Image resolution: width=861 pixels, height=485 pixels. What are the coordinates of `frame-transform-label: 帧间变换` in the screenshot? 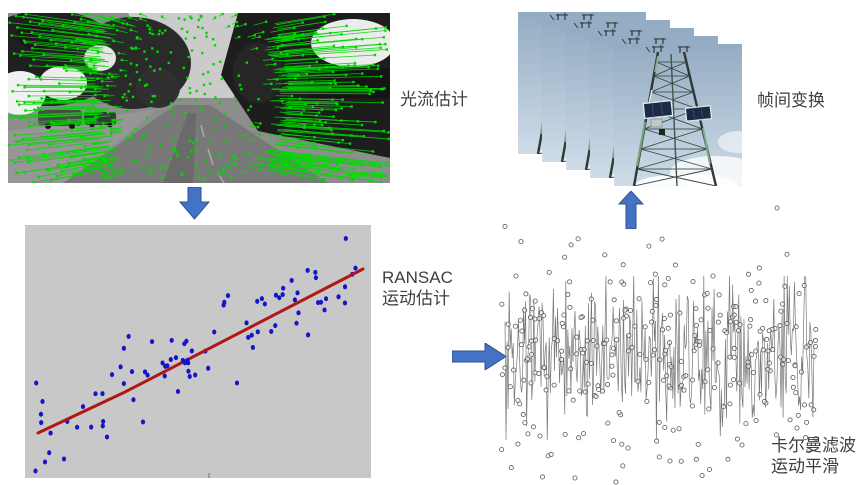 It's located at (791, 100).